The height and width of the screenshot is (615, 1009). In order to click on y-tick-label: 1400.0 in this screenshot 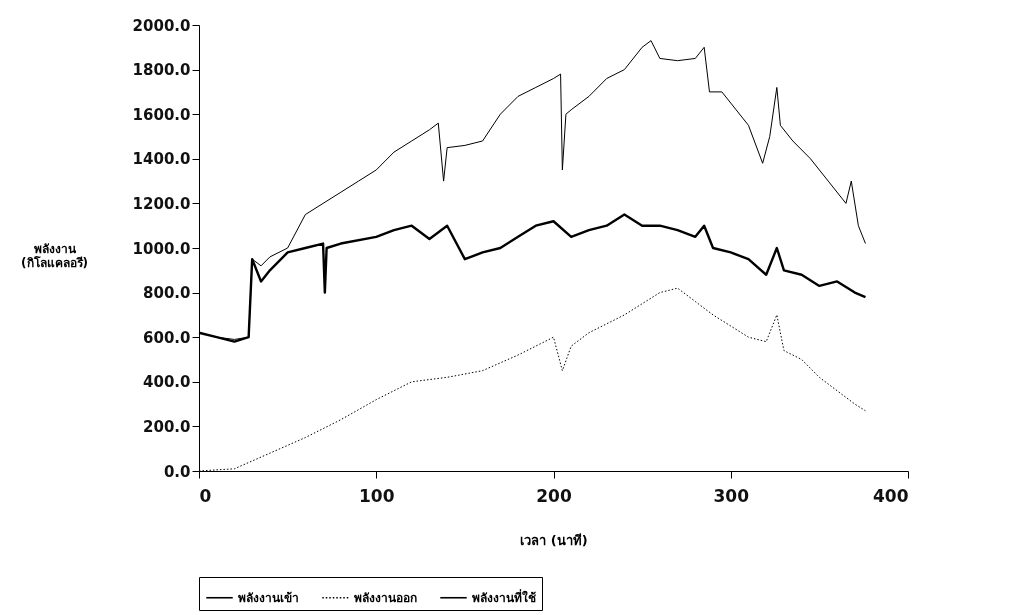, I will do `click(161, 159)`.